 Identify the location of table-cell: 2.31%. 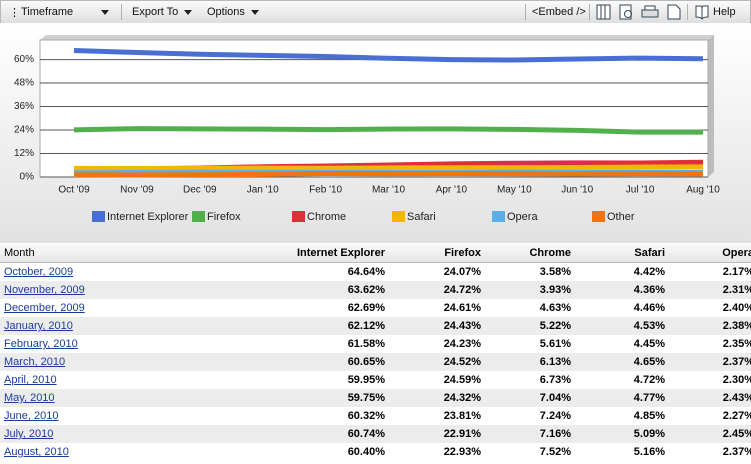
(710, 290).